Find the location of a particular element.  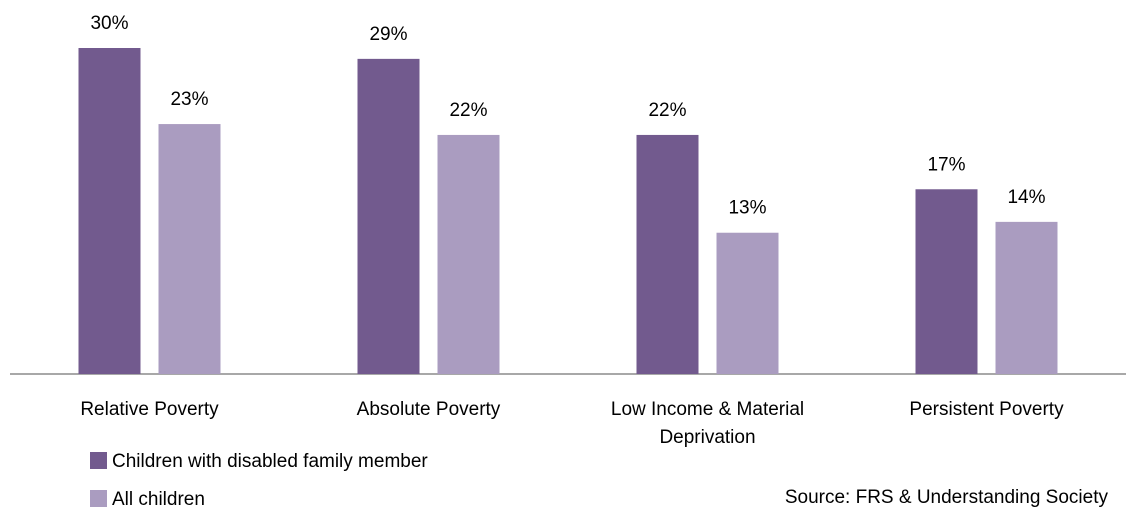

legend-label: All children is located at coordinates (158, 499).